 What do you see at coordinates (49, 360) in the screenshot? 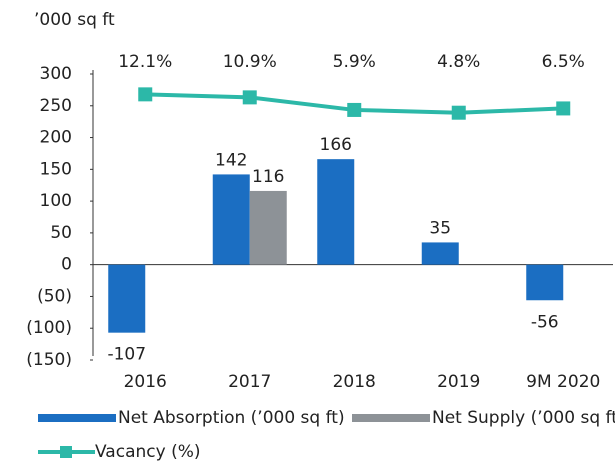
I see `y-tick-label: (150)` at bounding box center [49, 360].